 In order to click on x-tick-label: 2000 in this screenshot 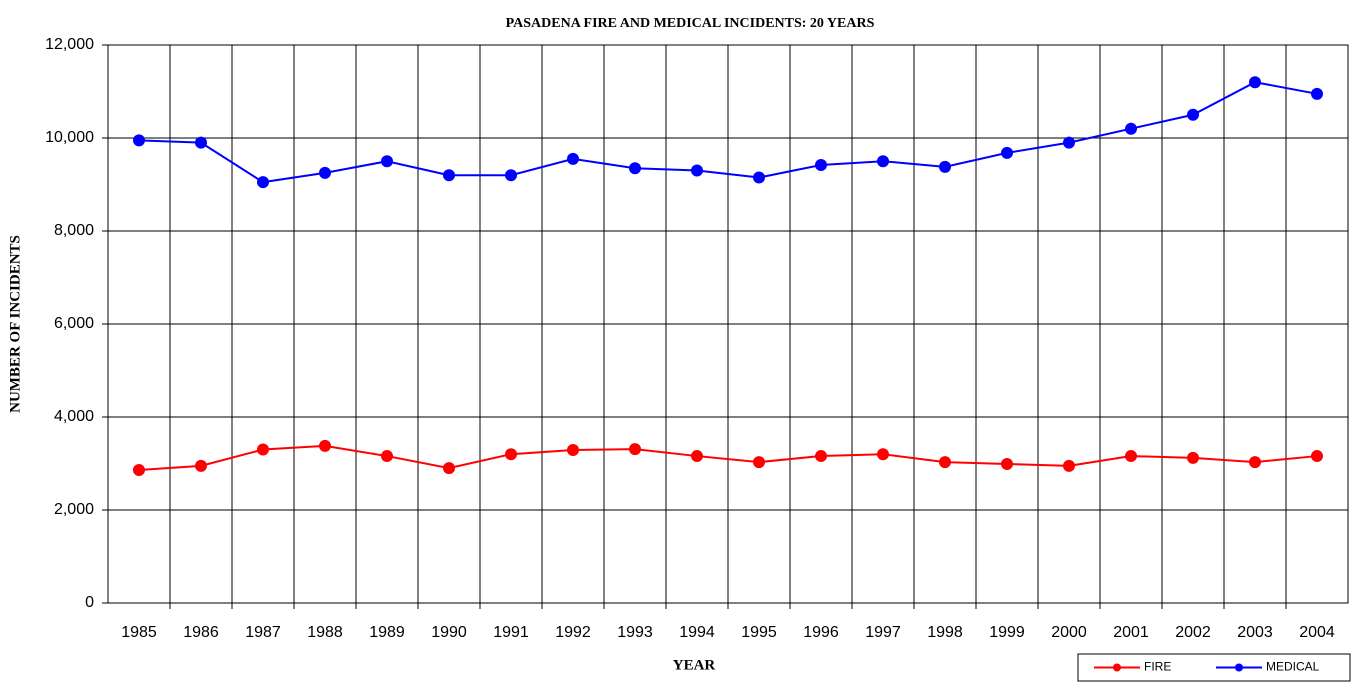, I will do `click(1069, 632)`.